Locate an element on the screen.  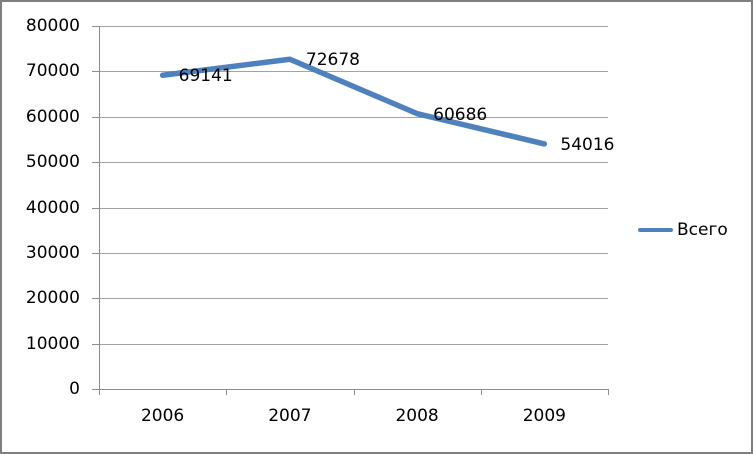
data-label: 72678 is located at coordinates (332, 60).